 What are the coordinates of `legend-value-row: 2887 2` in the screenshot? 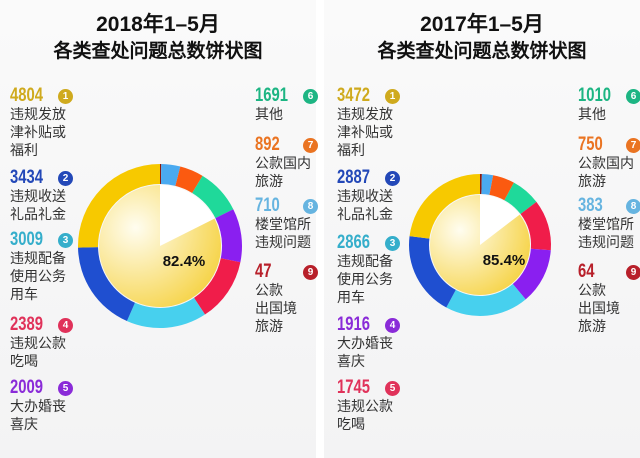 It's located at (377, 177).